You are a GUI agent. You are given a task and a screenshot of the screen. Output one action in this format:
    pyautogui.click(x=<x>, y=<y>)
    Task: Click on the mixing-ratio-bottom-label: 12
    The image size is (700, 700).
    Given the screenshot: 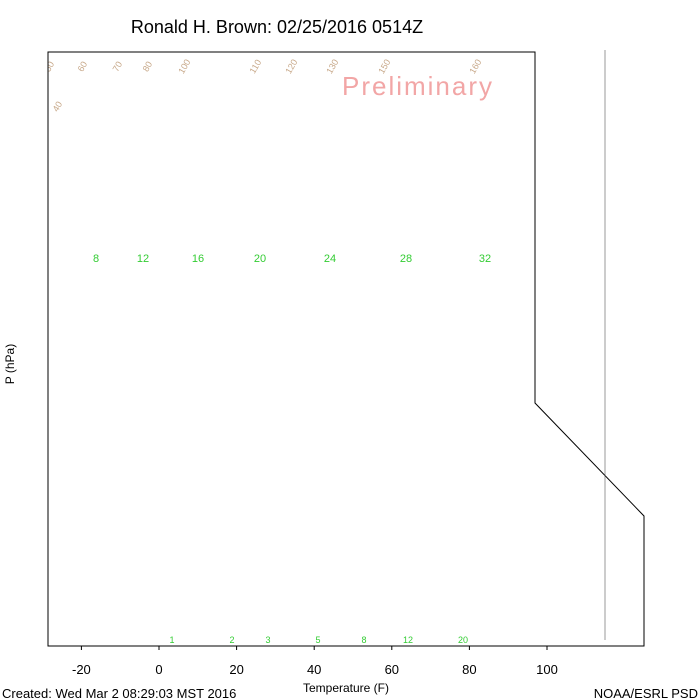 What is the action you would take?
    pyautogui.click(x=408, y=640)
    